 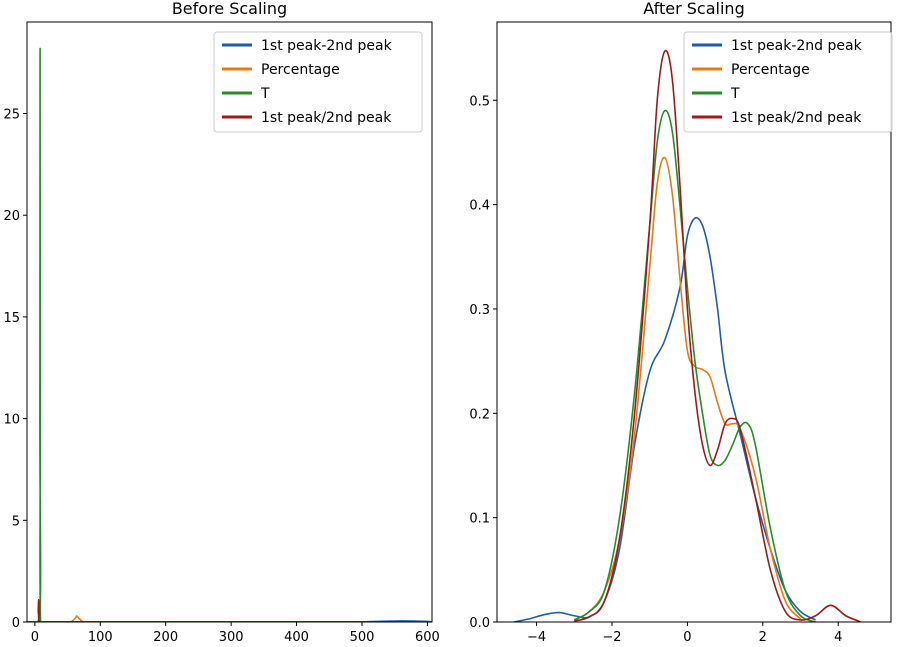 What do you see at coordinates (100, 637) in the screenshot?
I see `x-tick-label: 100` at bounding box center [100, 637].